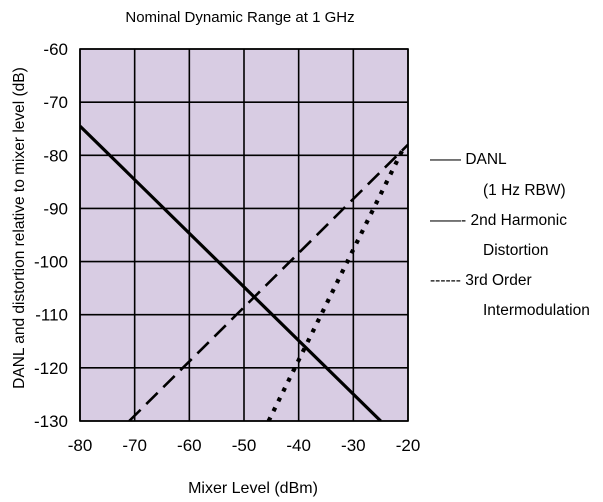 This screenshot has width=603, height=502. I want to click on legend-swatch-3rd-order: ------, so click(445, 280).